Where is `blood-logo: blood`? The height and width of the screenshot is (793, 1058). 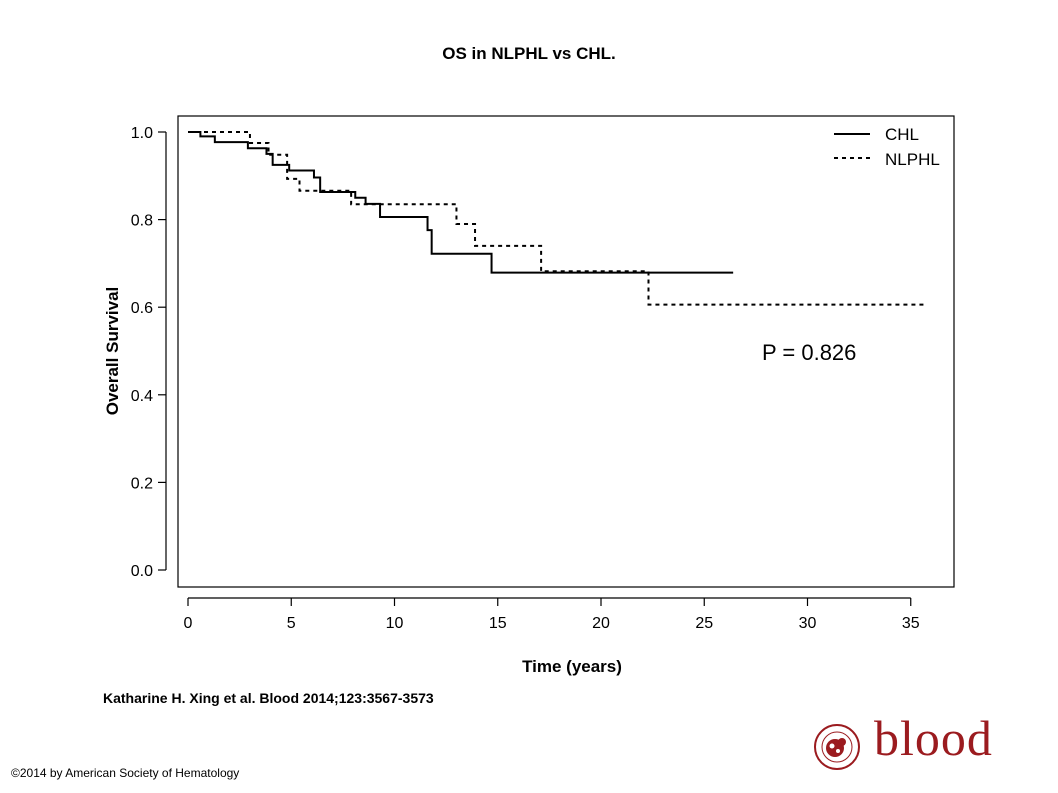
blood-logo: blood is located at coordinates (907, 741).